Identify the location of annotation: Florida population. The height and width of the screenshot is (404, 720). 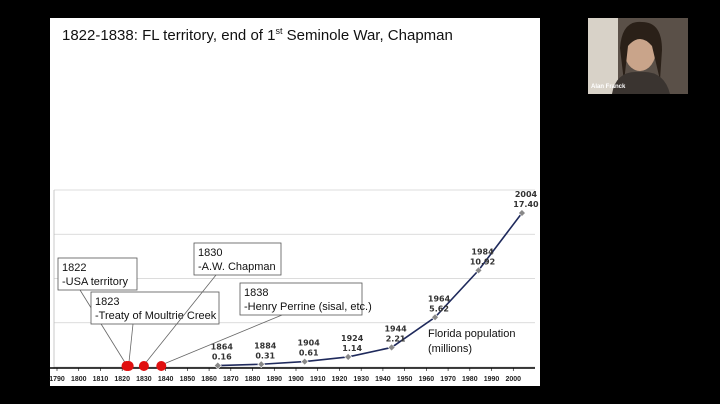
(471, 334).